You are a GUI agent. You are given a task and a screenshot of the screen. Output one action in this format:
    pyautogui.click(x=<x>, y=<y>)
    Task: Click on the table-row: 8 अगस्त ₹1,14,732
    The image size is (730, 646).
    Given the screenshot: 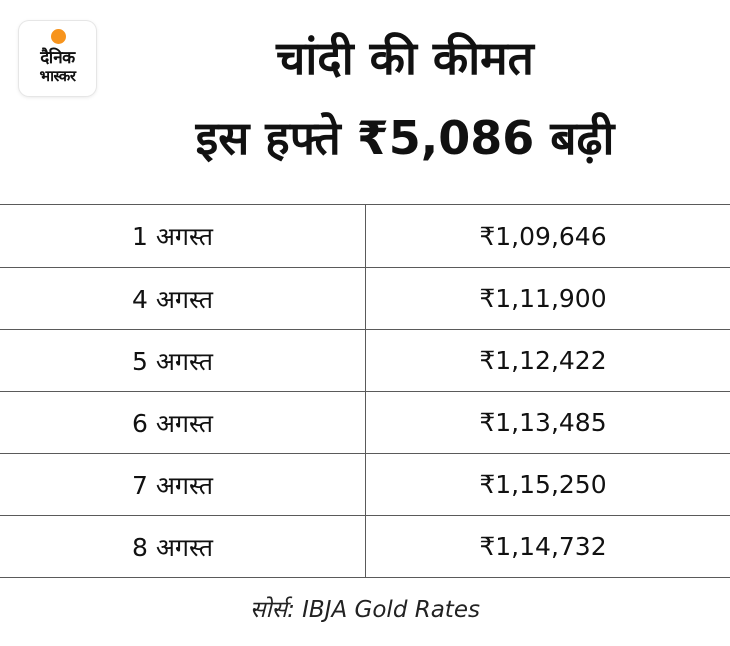 What is the action you would take?
    pyautogui.click(x=365, y=546)
    